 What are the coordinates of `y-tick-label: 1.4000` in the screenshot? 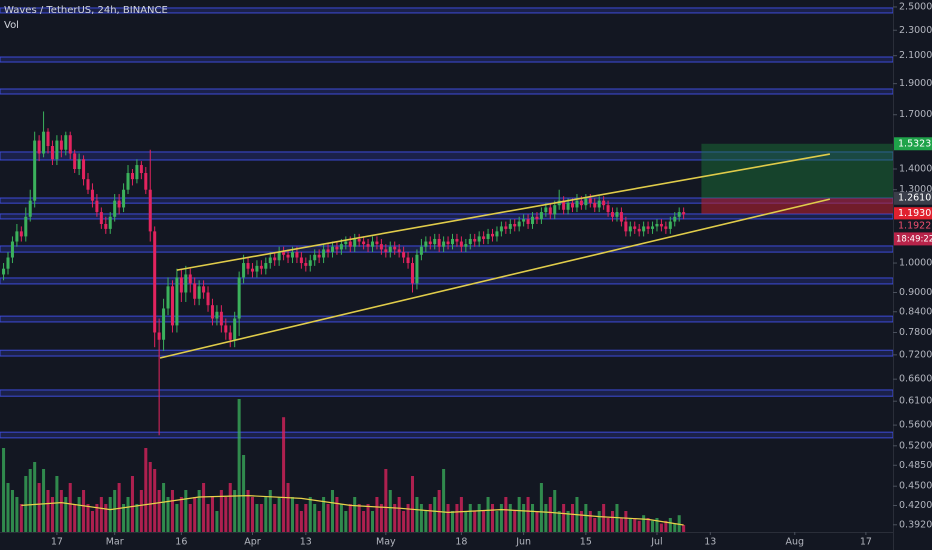 It's located at (915, 169).